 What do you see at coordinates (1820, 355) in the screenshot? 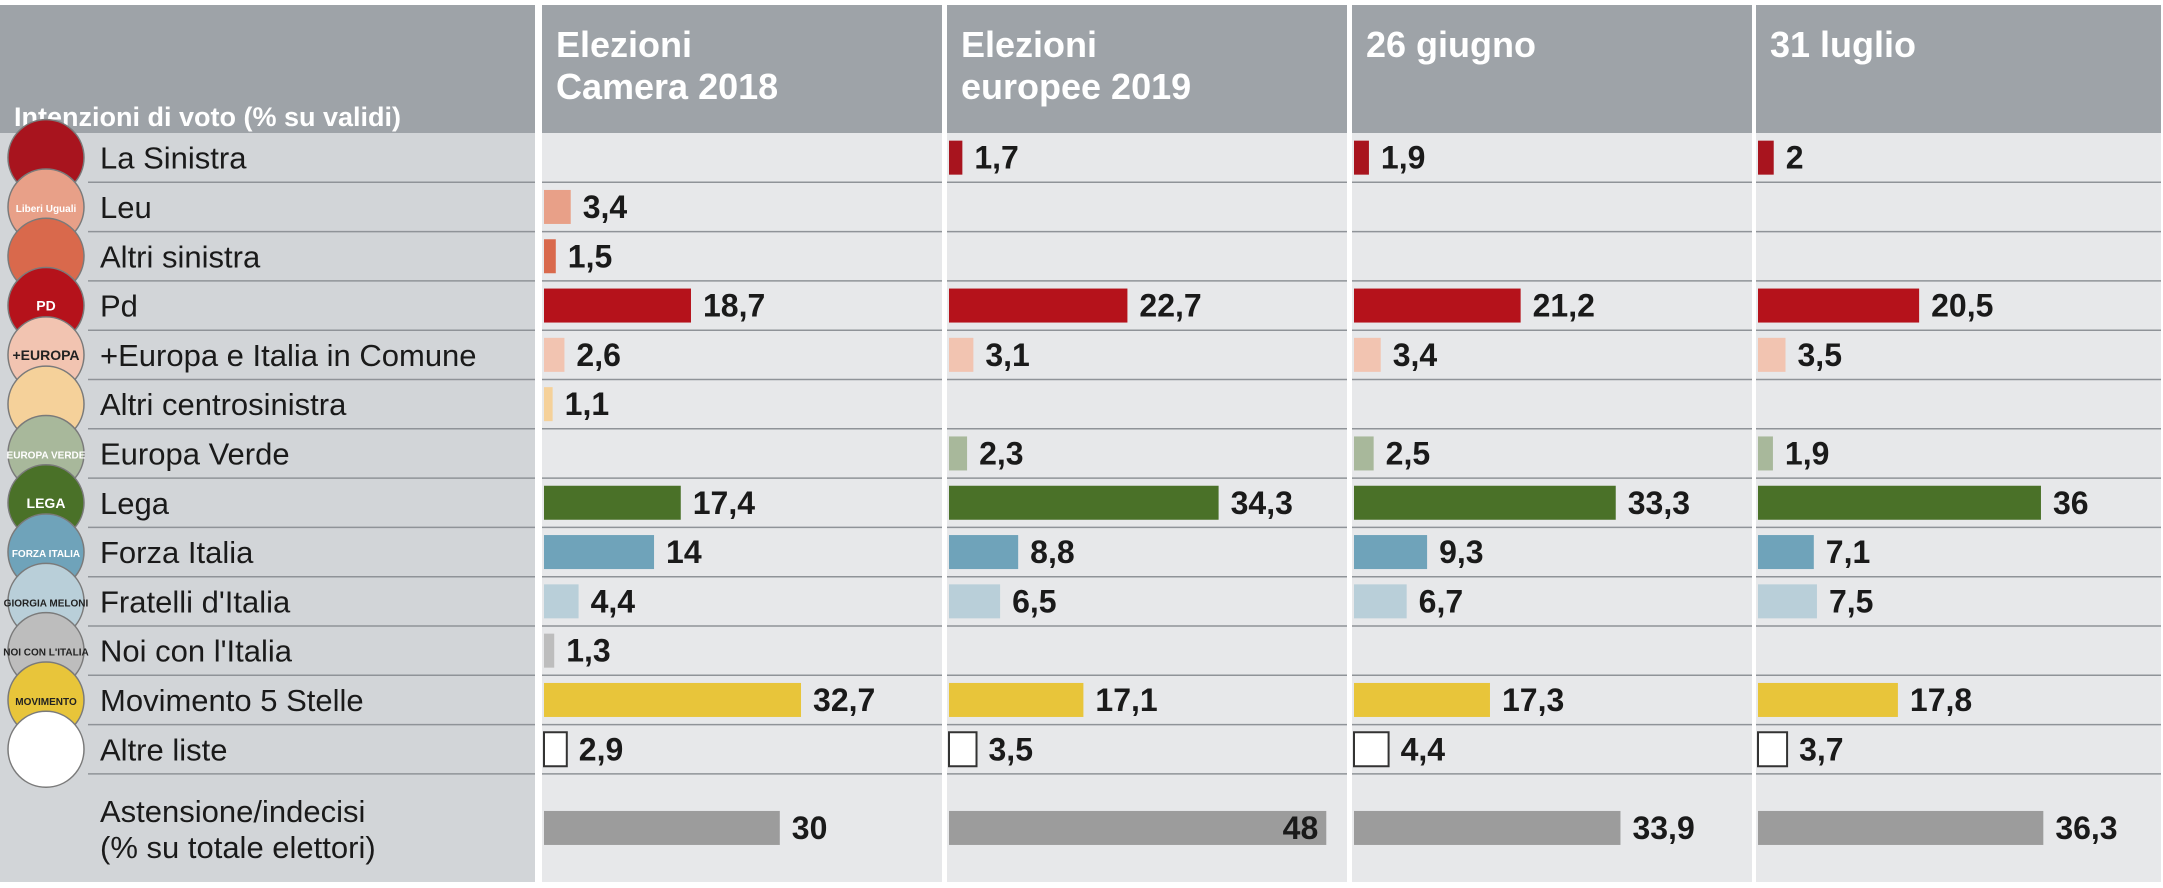
I see `value-label-4-europa-e-italia-in-comune: 3,5` at bounding box center [1820, 355].